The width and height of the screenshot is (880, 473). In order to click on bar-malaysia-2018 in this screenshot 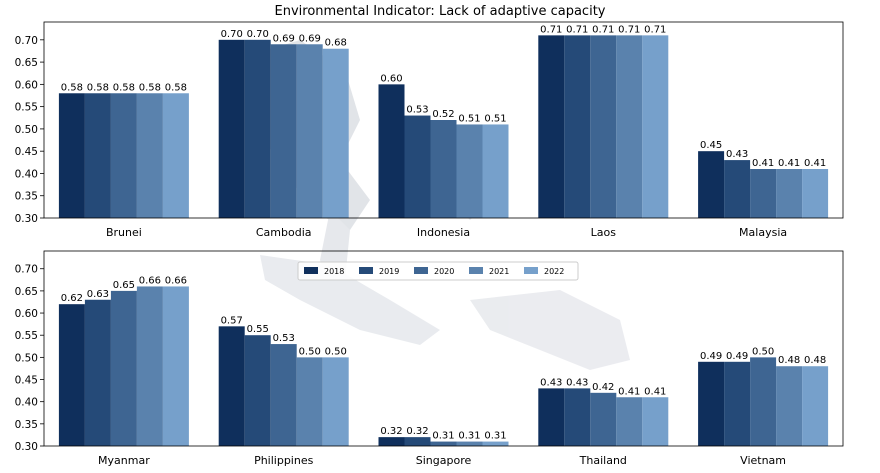, I will do `click(711, 184)`.